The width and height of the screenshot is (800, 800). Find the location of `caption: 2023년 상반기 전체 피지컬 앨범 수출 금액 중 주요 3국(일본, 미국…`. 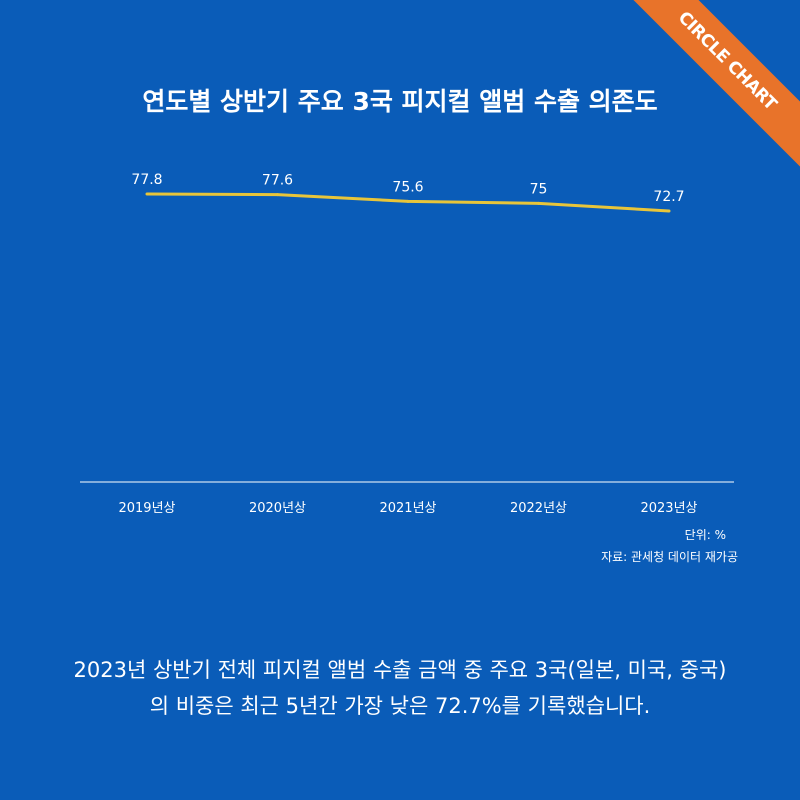

caption: 2023년 상반기 전체 피지컬 앨범 수출 금액 중 주요 3국(일본, 미국… is located at coordinates (400, 688).